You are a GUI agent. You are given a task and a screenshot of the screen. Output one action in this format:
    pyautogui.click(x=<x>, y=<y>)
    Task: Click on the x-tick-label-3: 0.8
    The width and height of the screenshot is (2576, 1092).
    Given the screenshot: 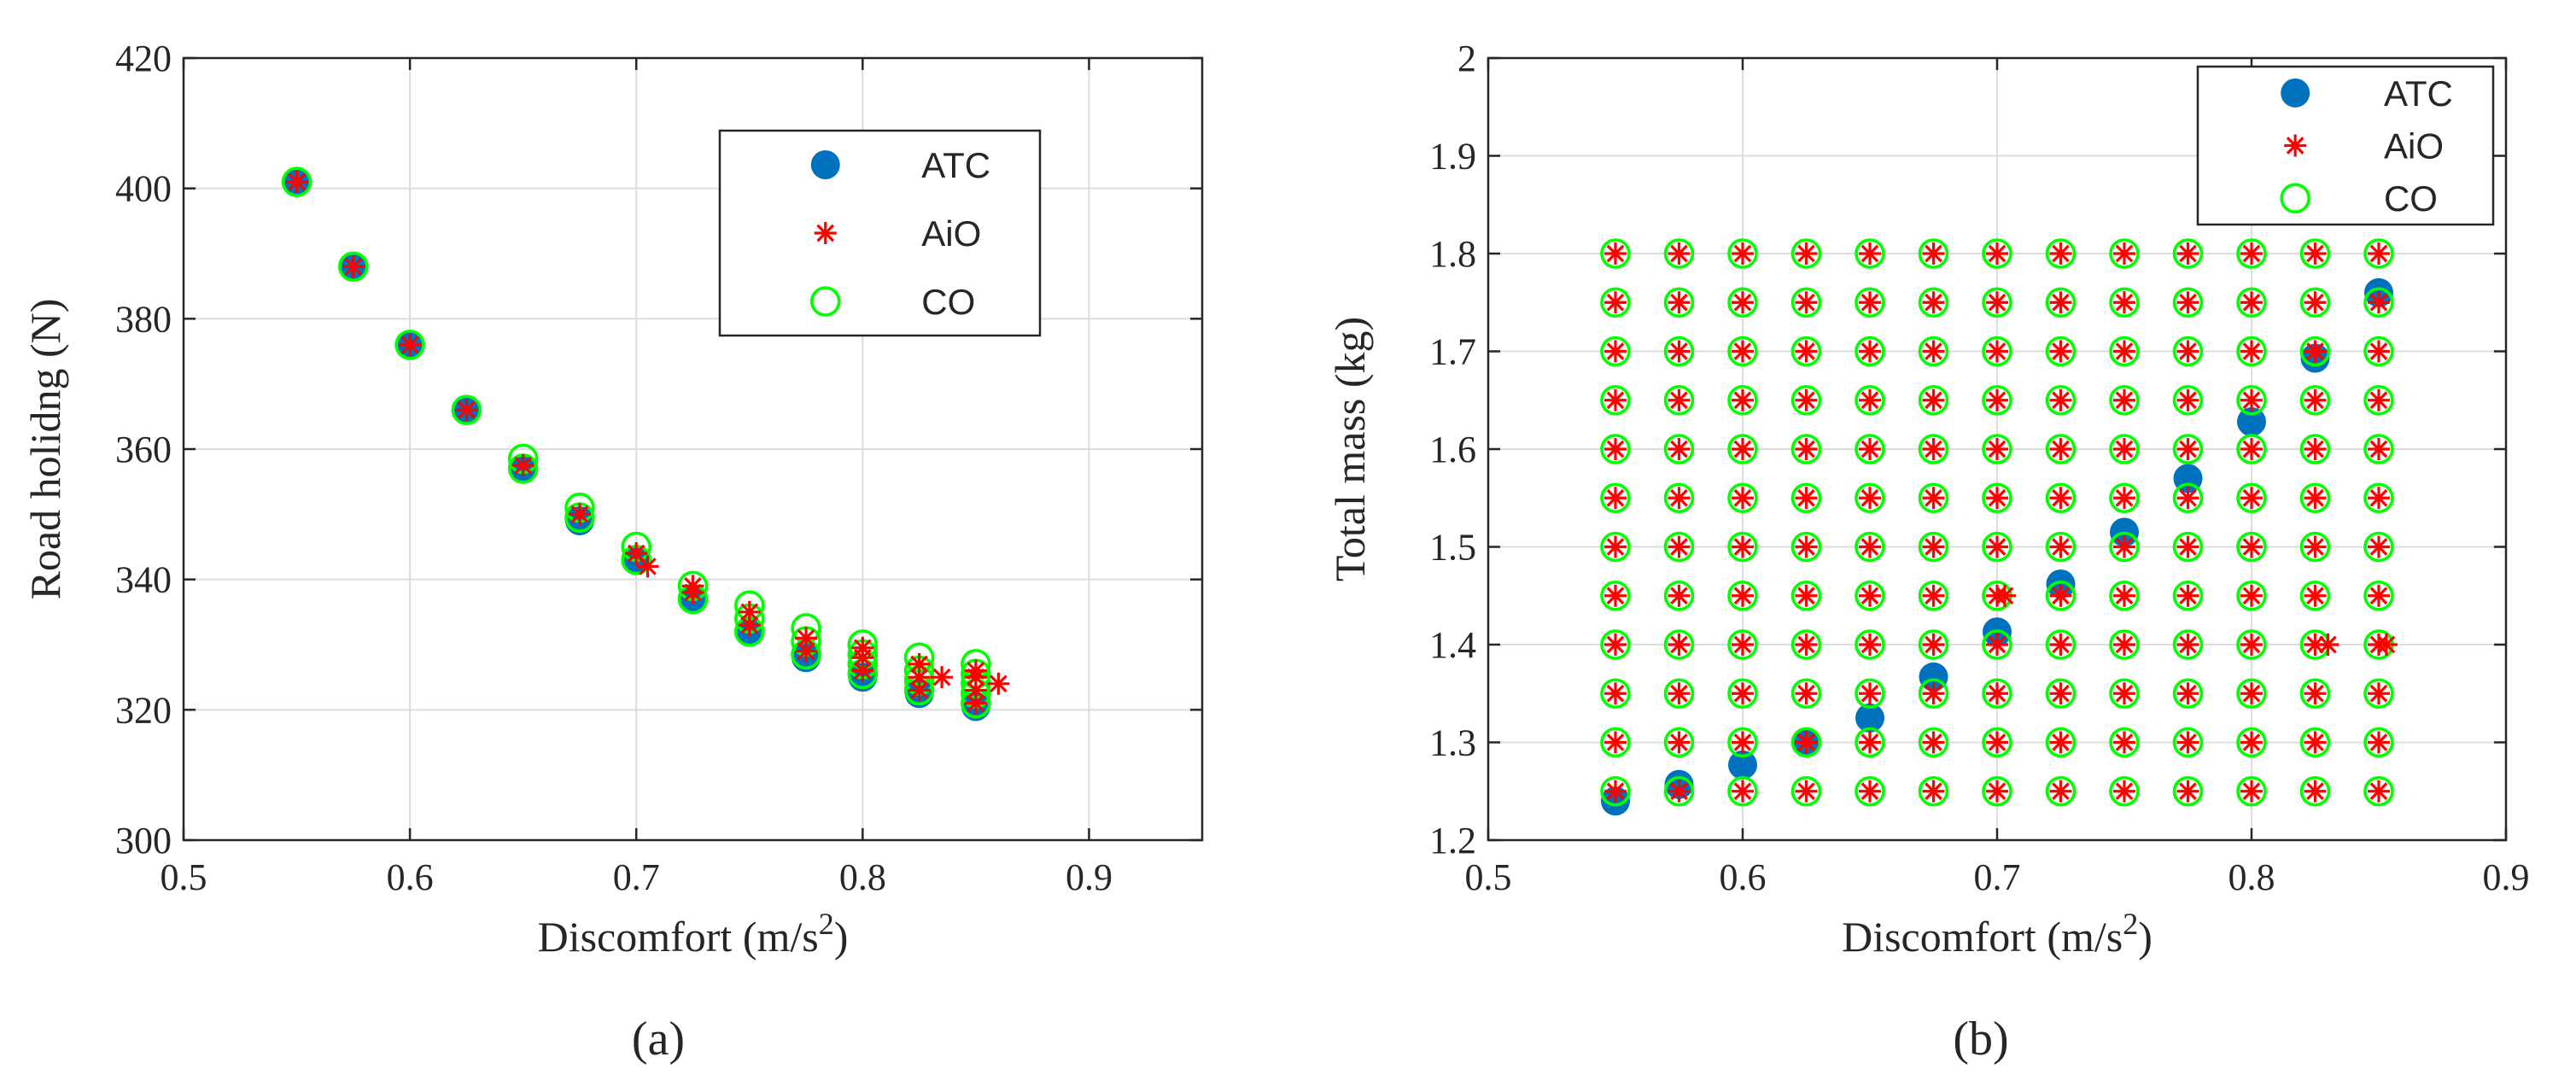 What is the action you would take?
    pyautogui.click(x=2251, y=877)
    